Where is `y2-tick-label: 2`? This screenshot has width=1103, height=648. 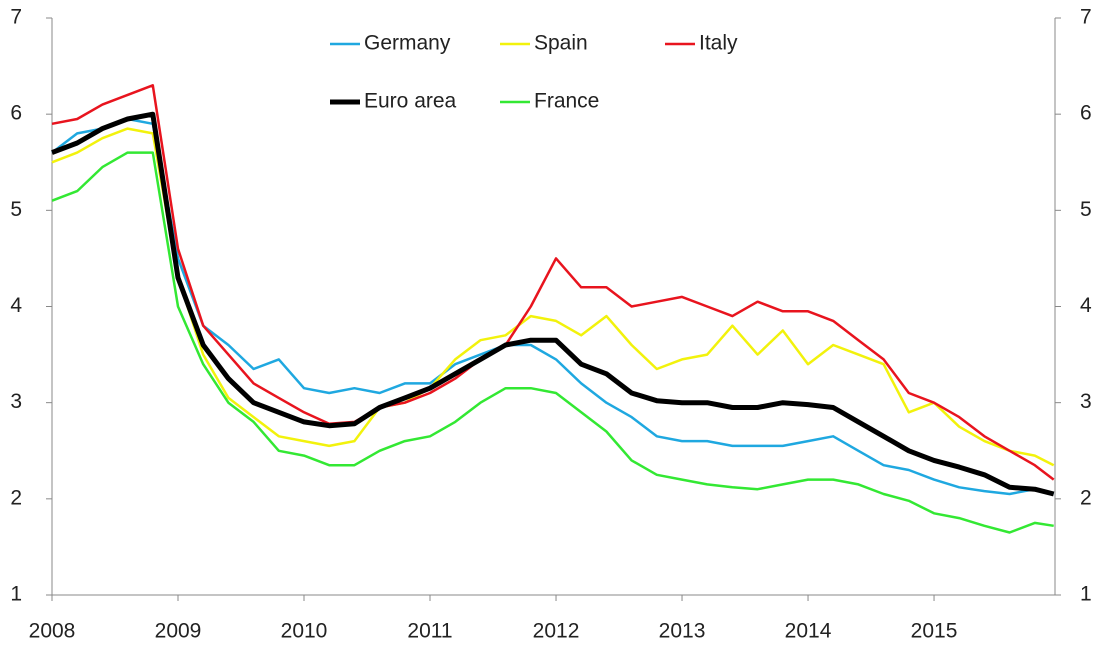 y2-tick-label: 2 is located at coordinates (1086, 497).